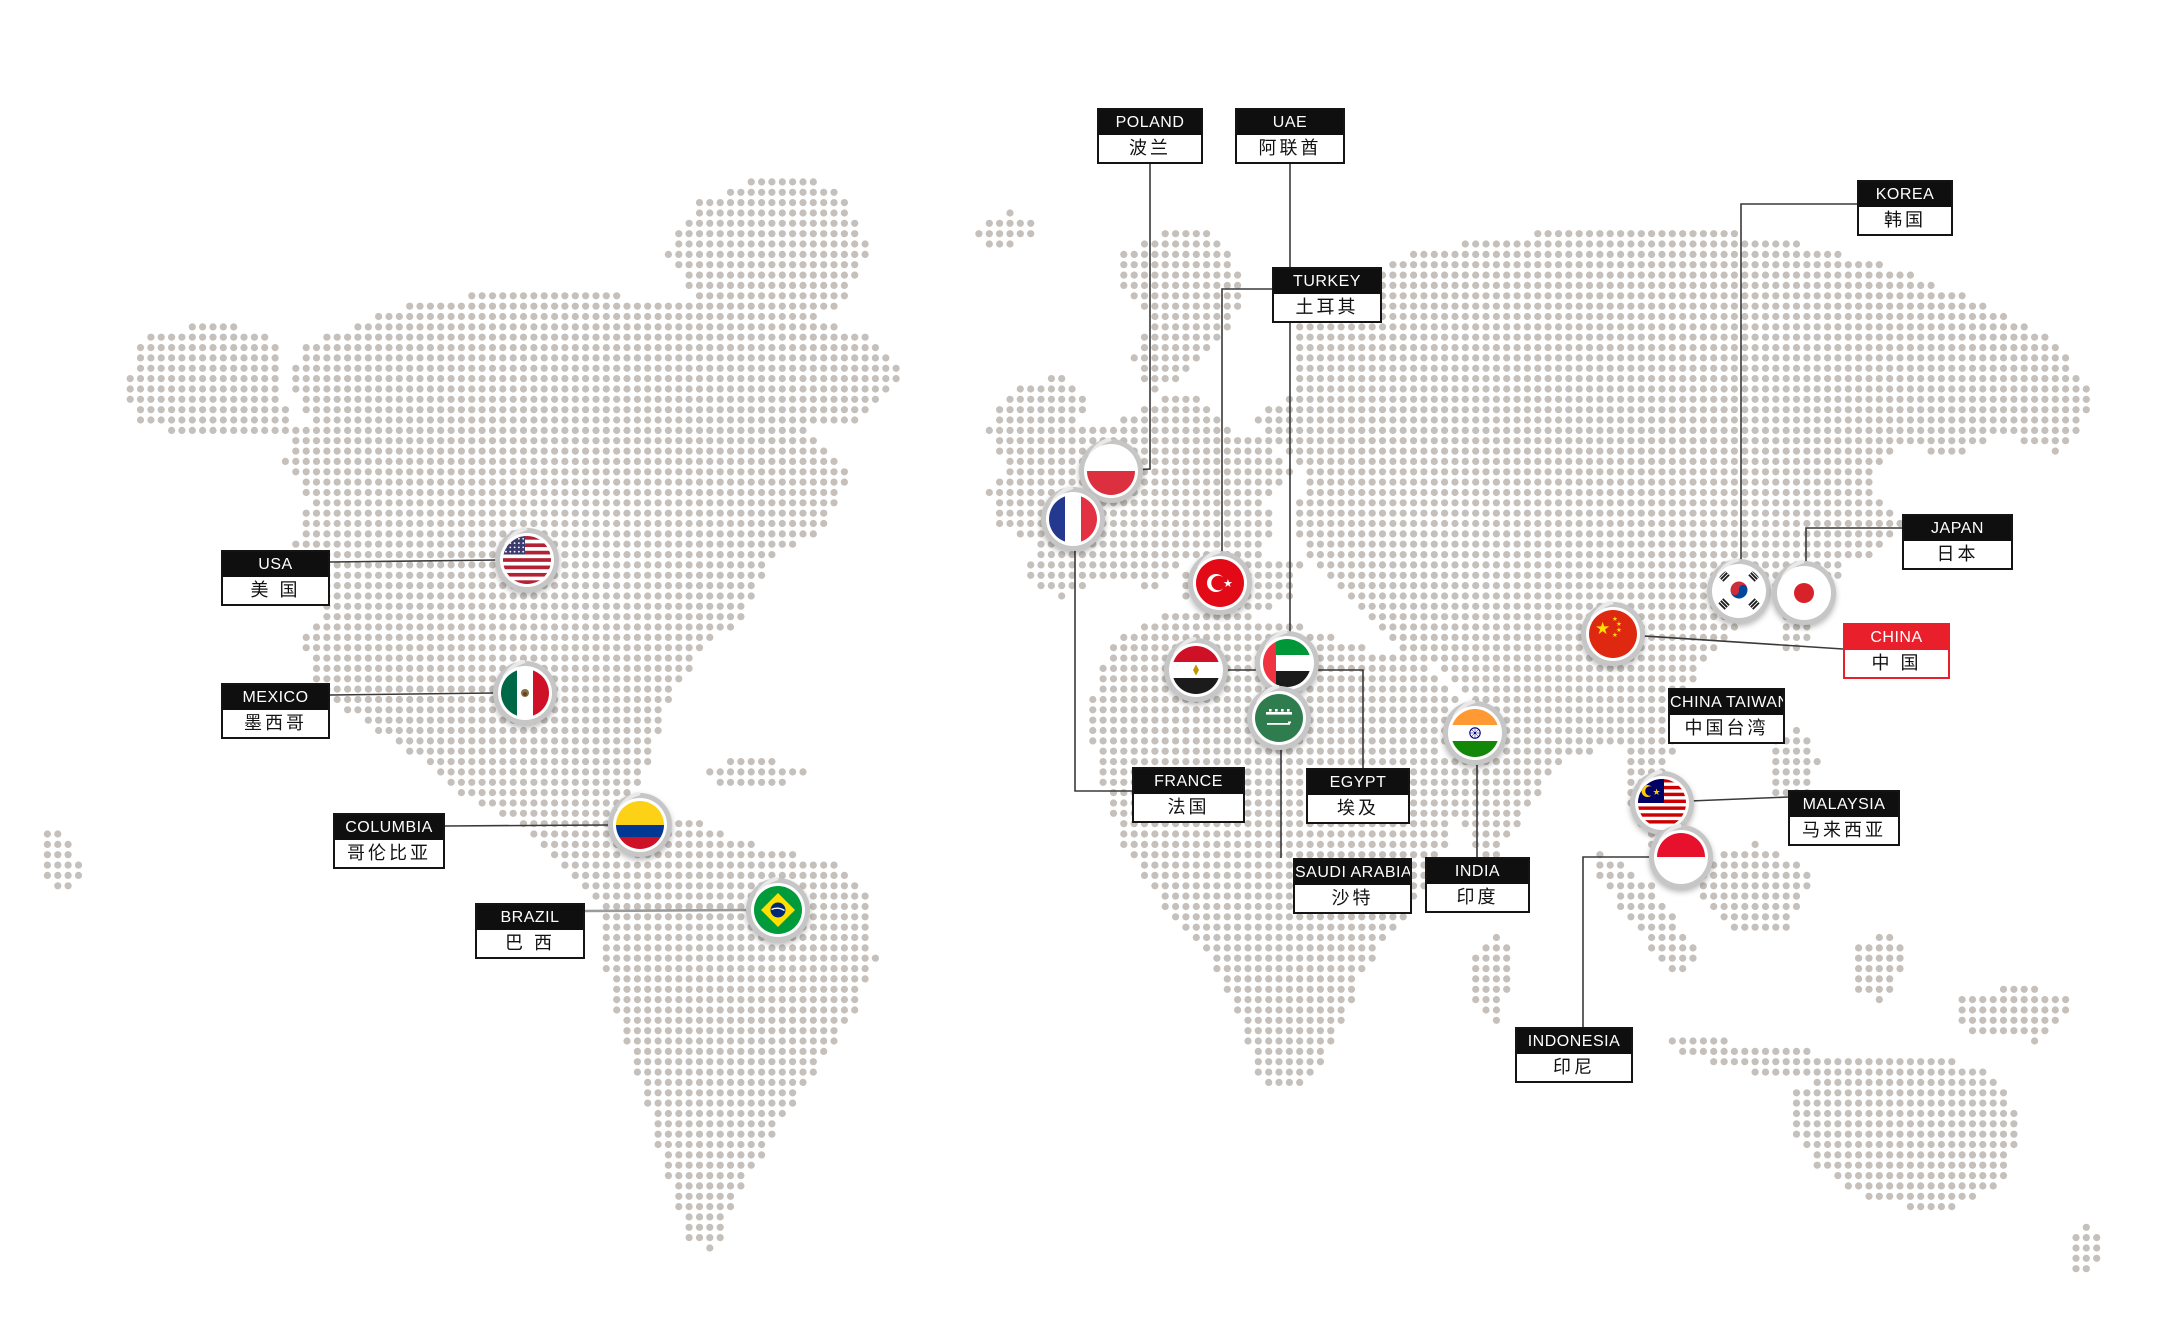 The width and height of the screenshot is (2157, 1328). What do you see at coordinates (1358, 808) in the screenshot?
I see `country-name-zh: 埃及` at bounding box center [1358, 808].